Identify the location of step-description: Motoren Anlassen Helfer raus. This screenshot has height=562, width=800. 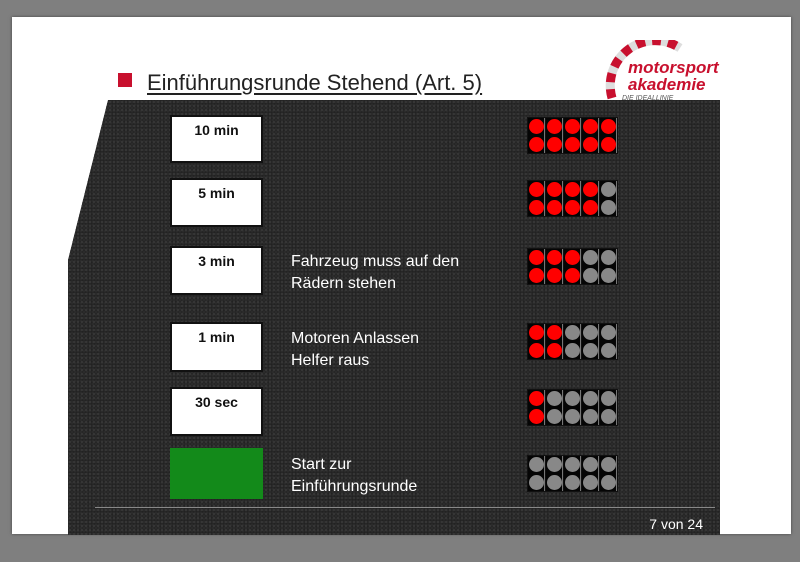
(355, 350).